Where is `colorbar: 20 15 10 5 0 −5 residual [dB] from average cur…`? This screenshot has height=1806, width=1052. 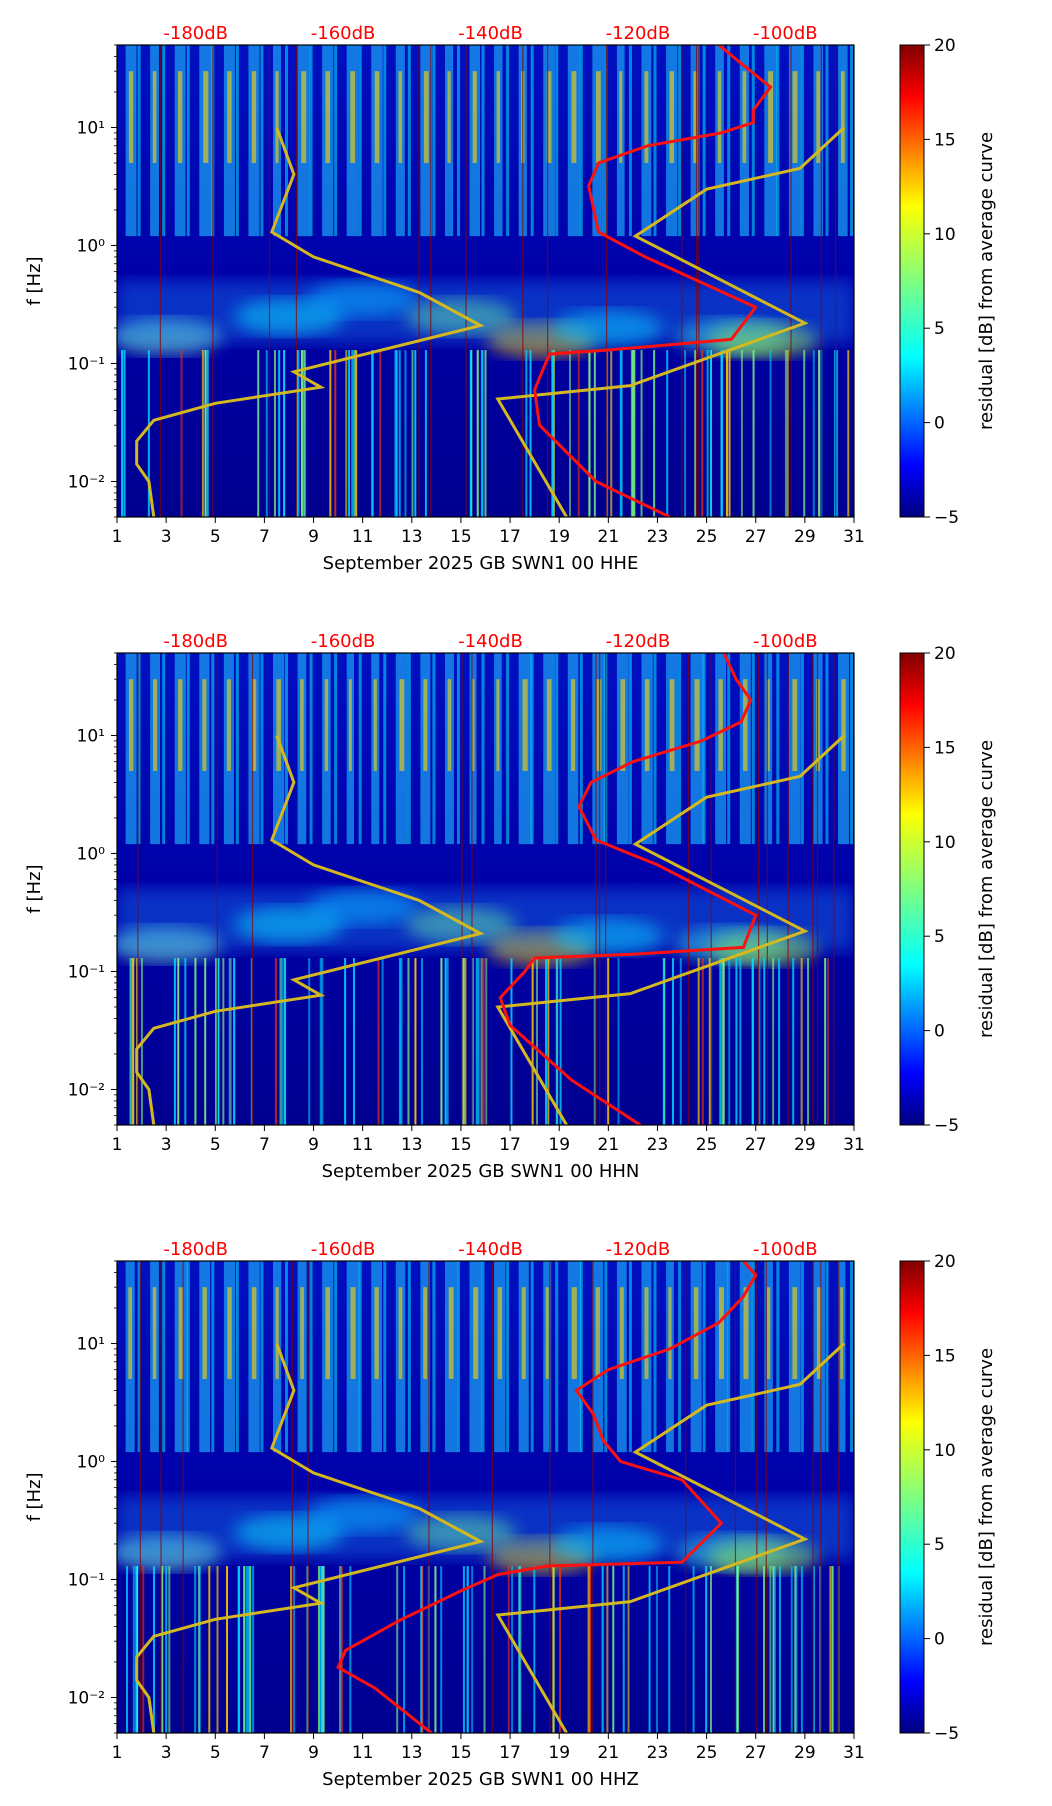
colorbar: 20 15 10 5 0 −5 residual [dB] from average cur… is located at coordinates (948, 1498).